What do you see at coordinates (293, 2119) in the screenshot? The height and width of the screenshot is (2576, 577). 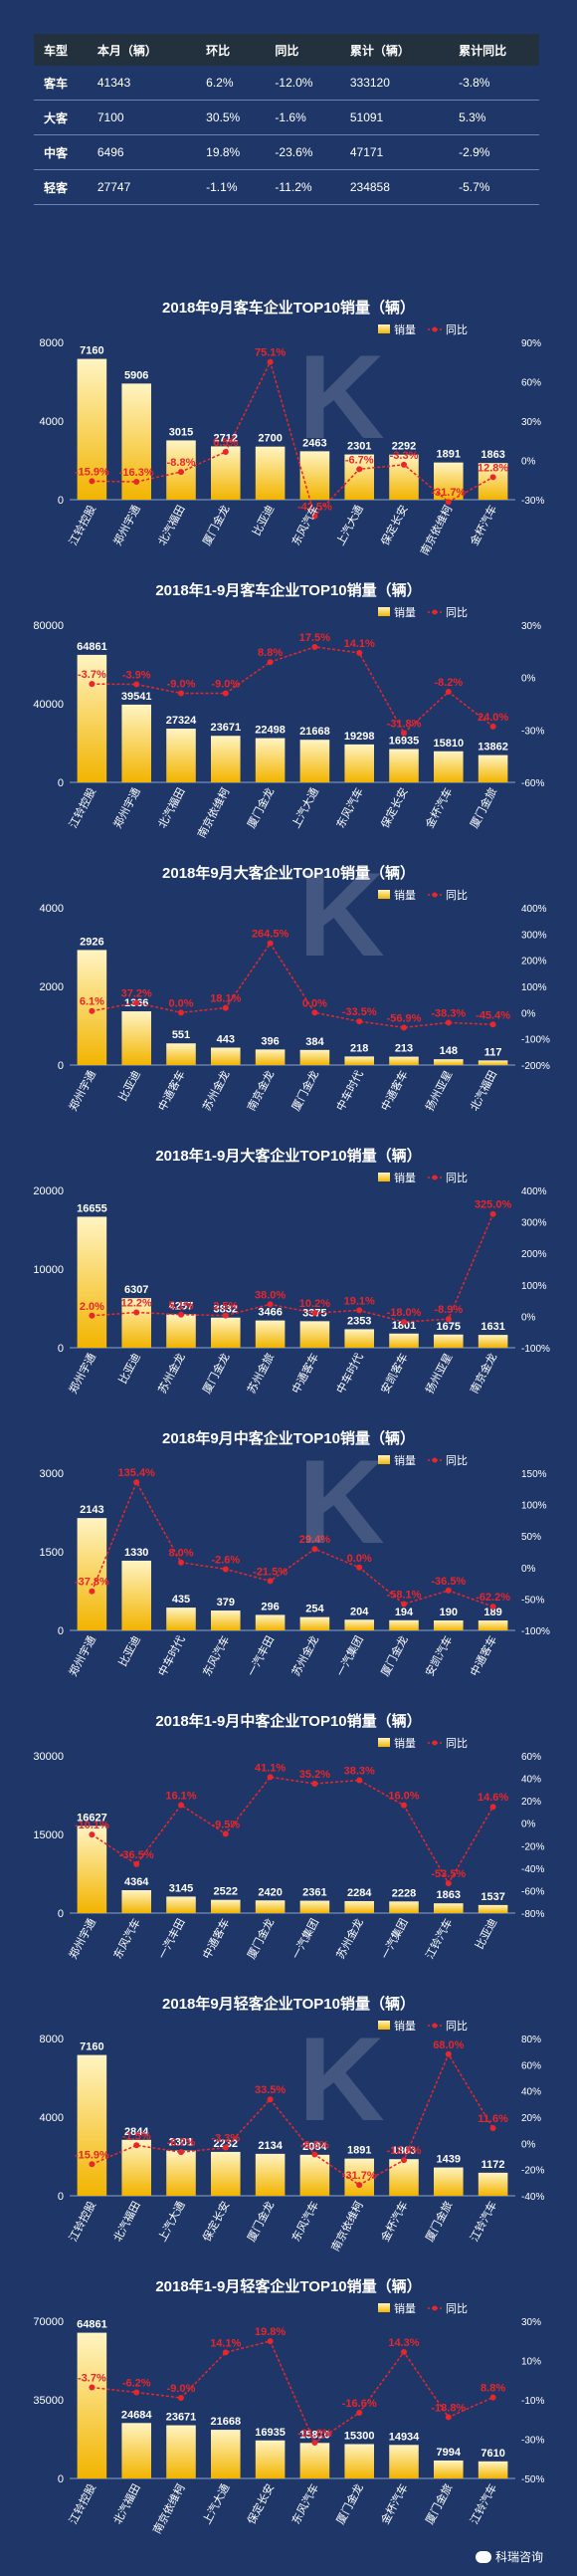 I see `yoy-line` at bounding box center [293, 2119].